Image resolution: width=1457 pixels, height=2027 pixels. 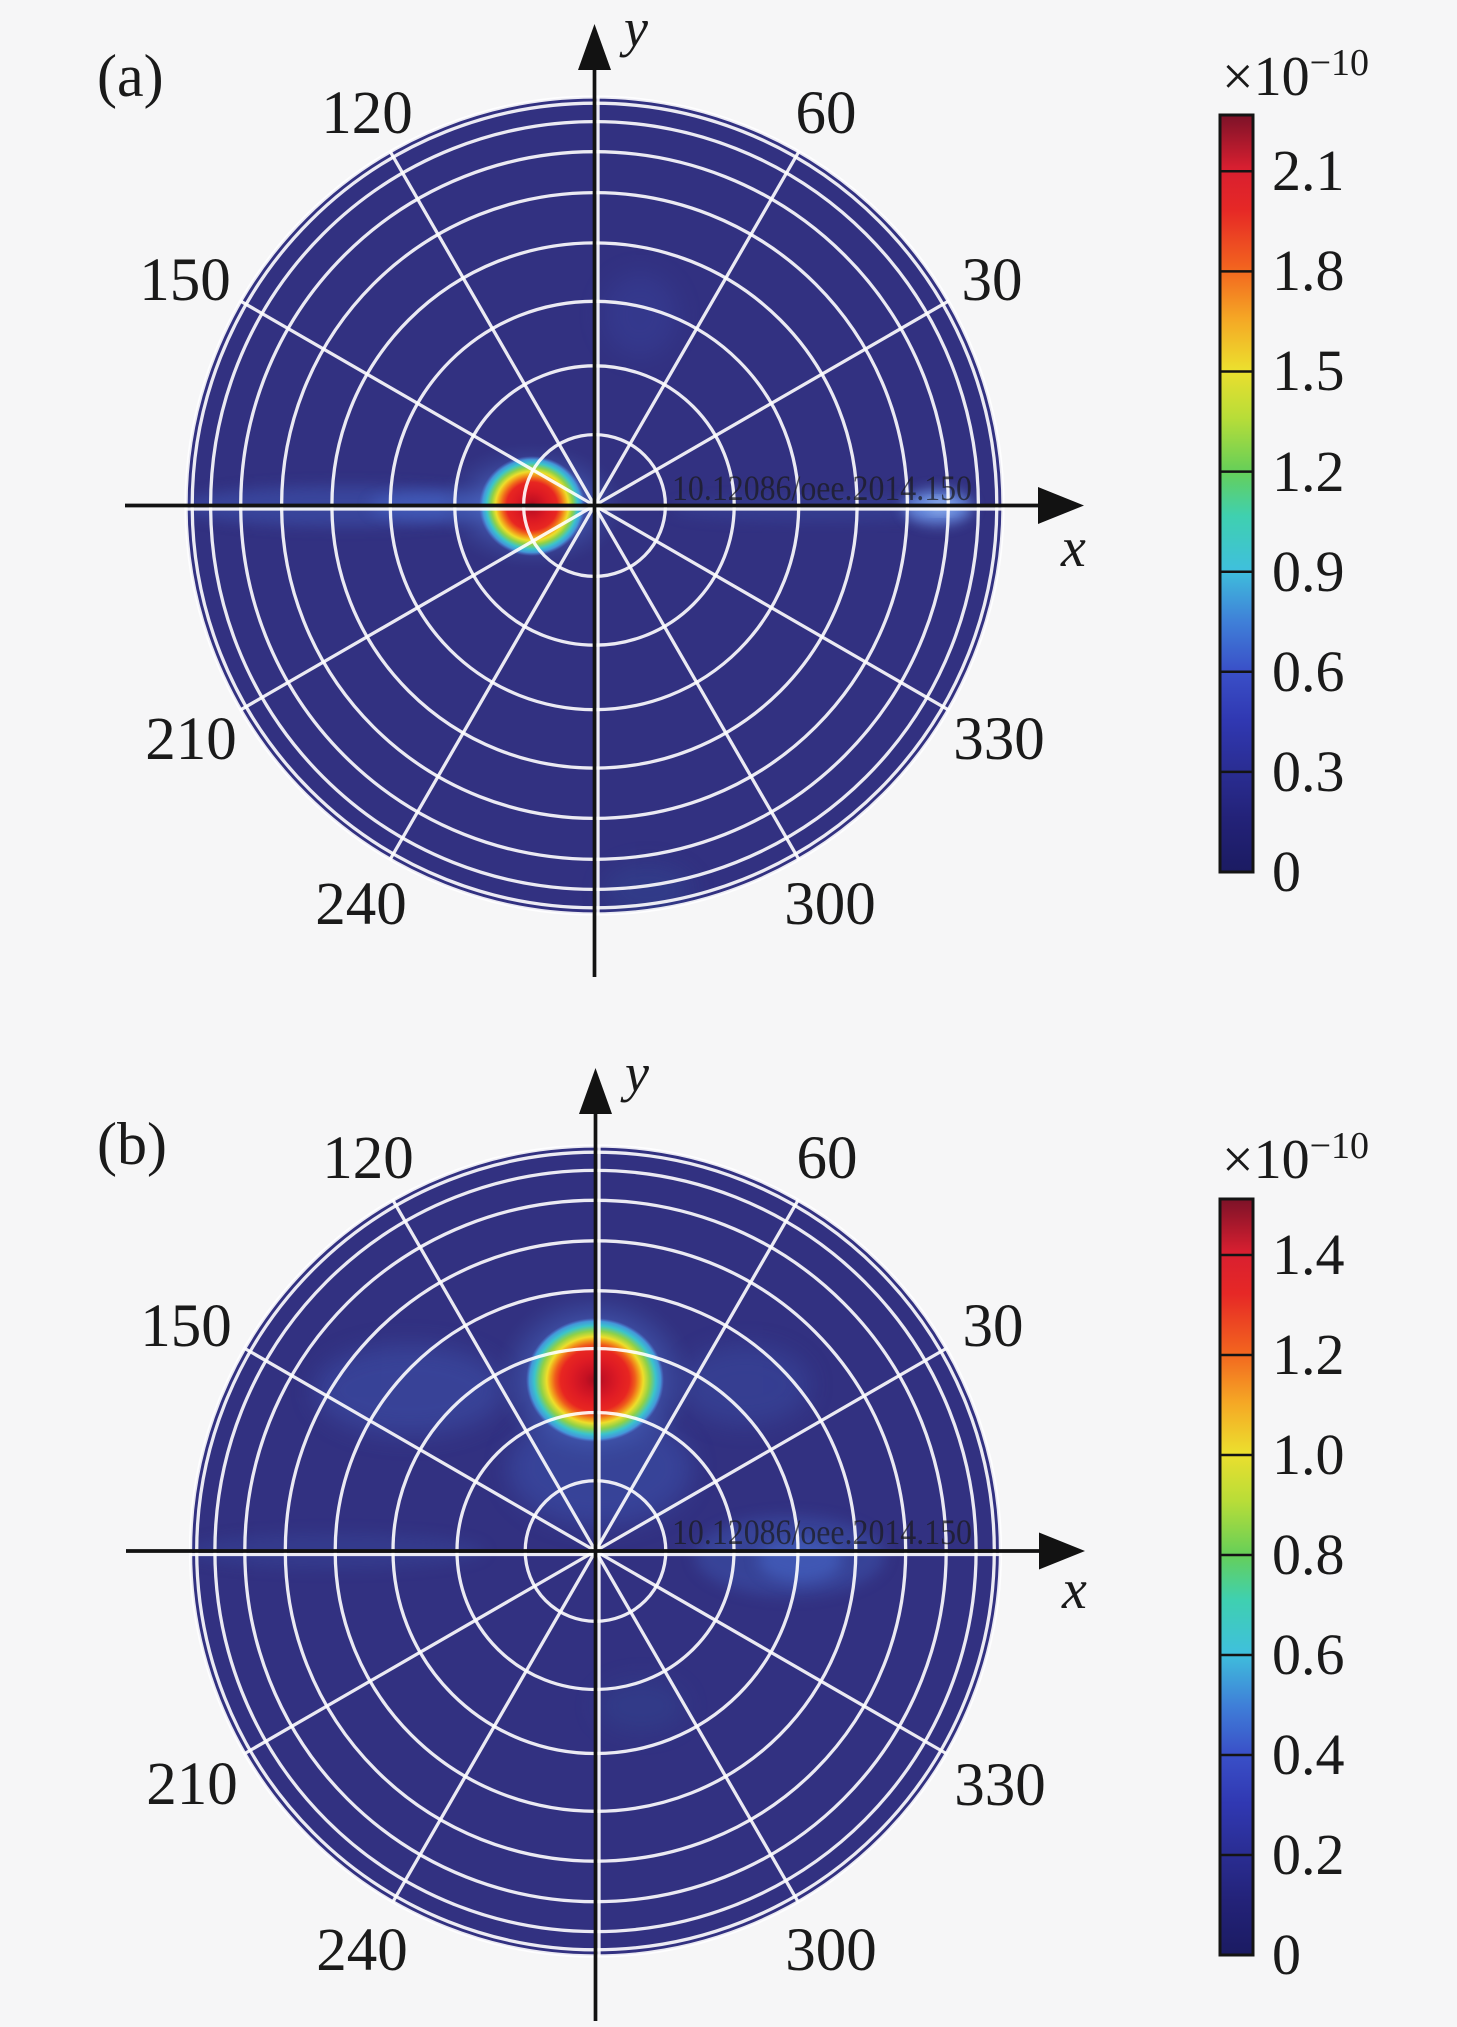 What do you see at coordinates (1308, 1854) in the screenshot?
I see `svg-text: 0.2` at bounding box center [1308, 1854].